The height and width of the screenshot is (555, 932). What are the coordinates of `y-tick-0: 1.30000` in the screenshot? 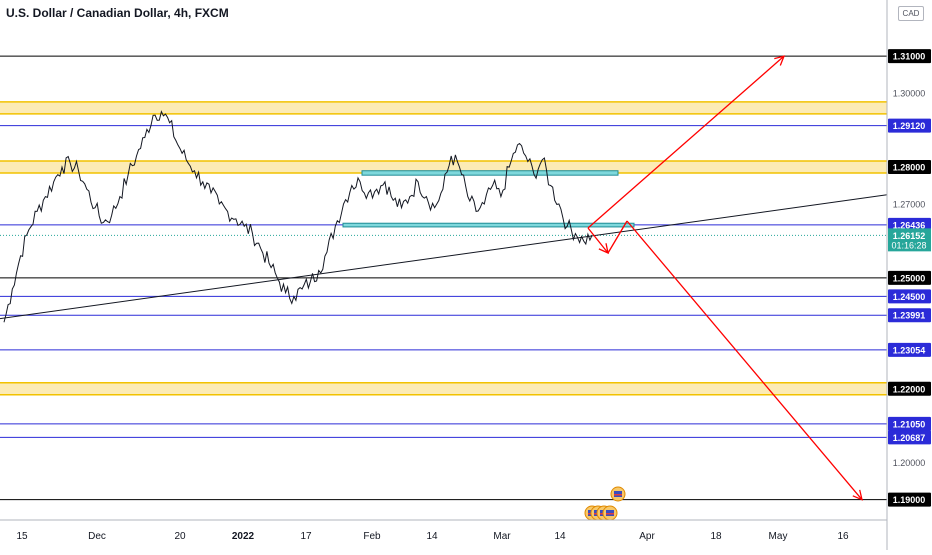 It's located at (909, 94).